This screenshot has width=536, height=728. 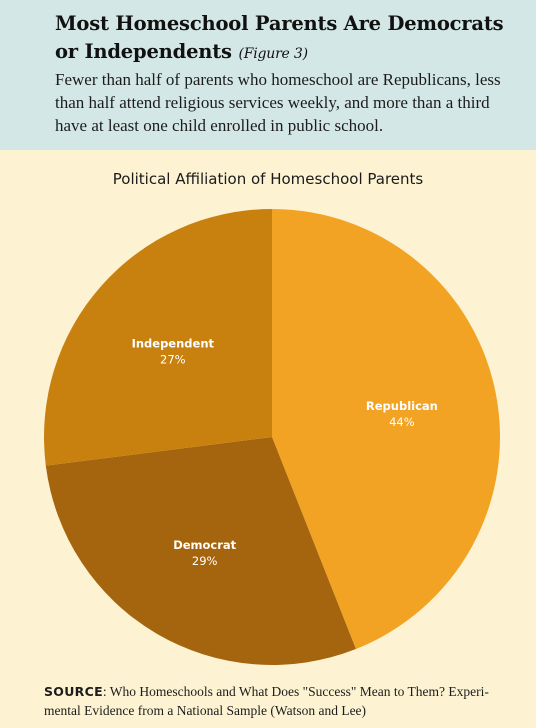 I want to click on slice-value-republican: 44%, so click(x=402, y=422).